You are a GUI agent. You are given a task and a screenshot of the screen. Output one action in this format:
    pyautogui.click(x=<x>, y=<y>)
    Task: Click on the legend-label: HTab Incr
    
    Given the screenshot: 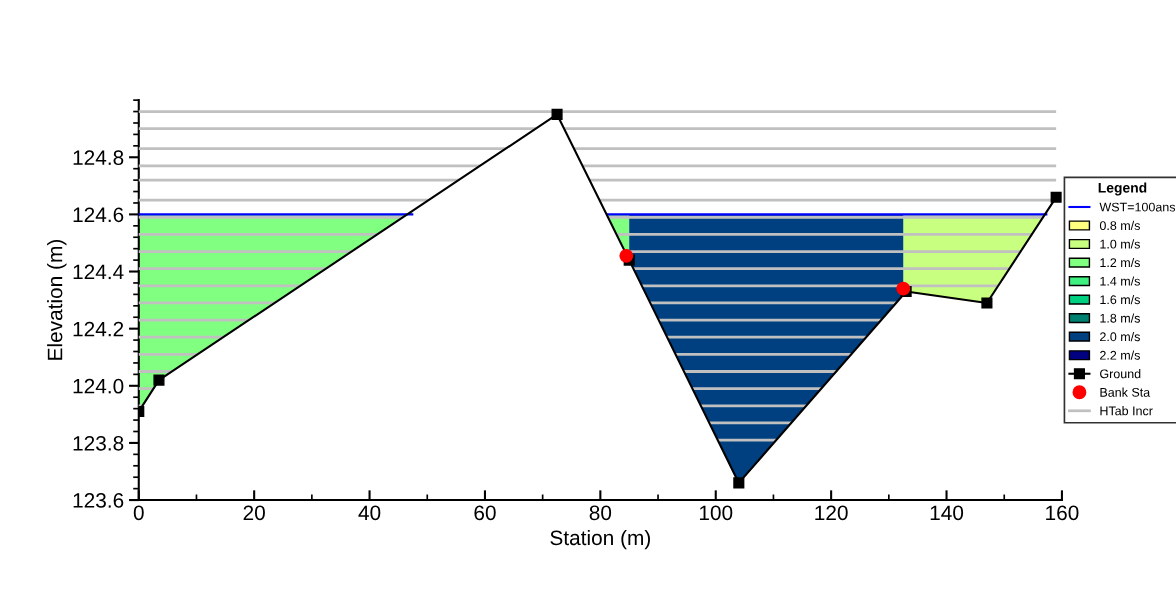 What is the action you would take?
    pyautogui.click(x=1126, y=411)
    